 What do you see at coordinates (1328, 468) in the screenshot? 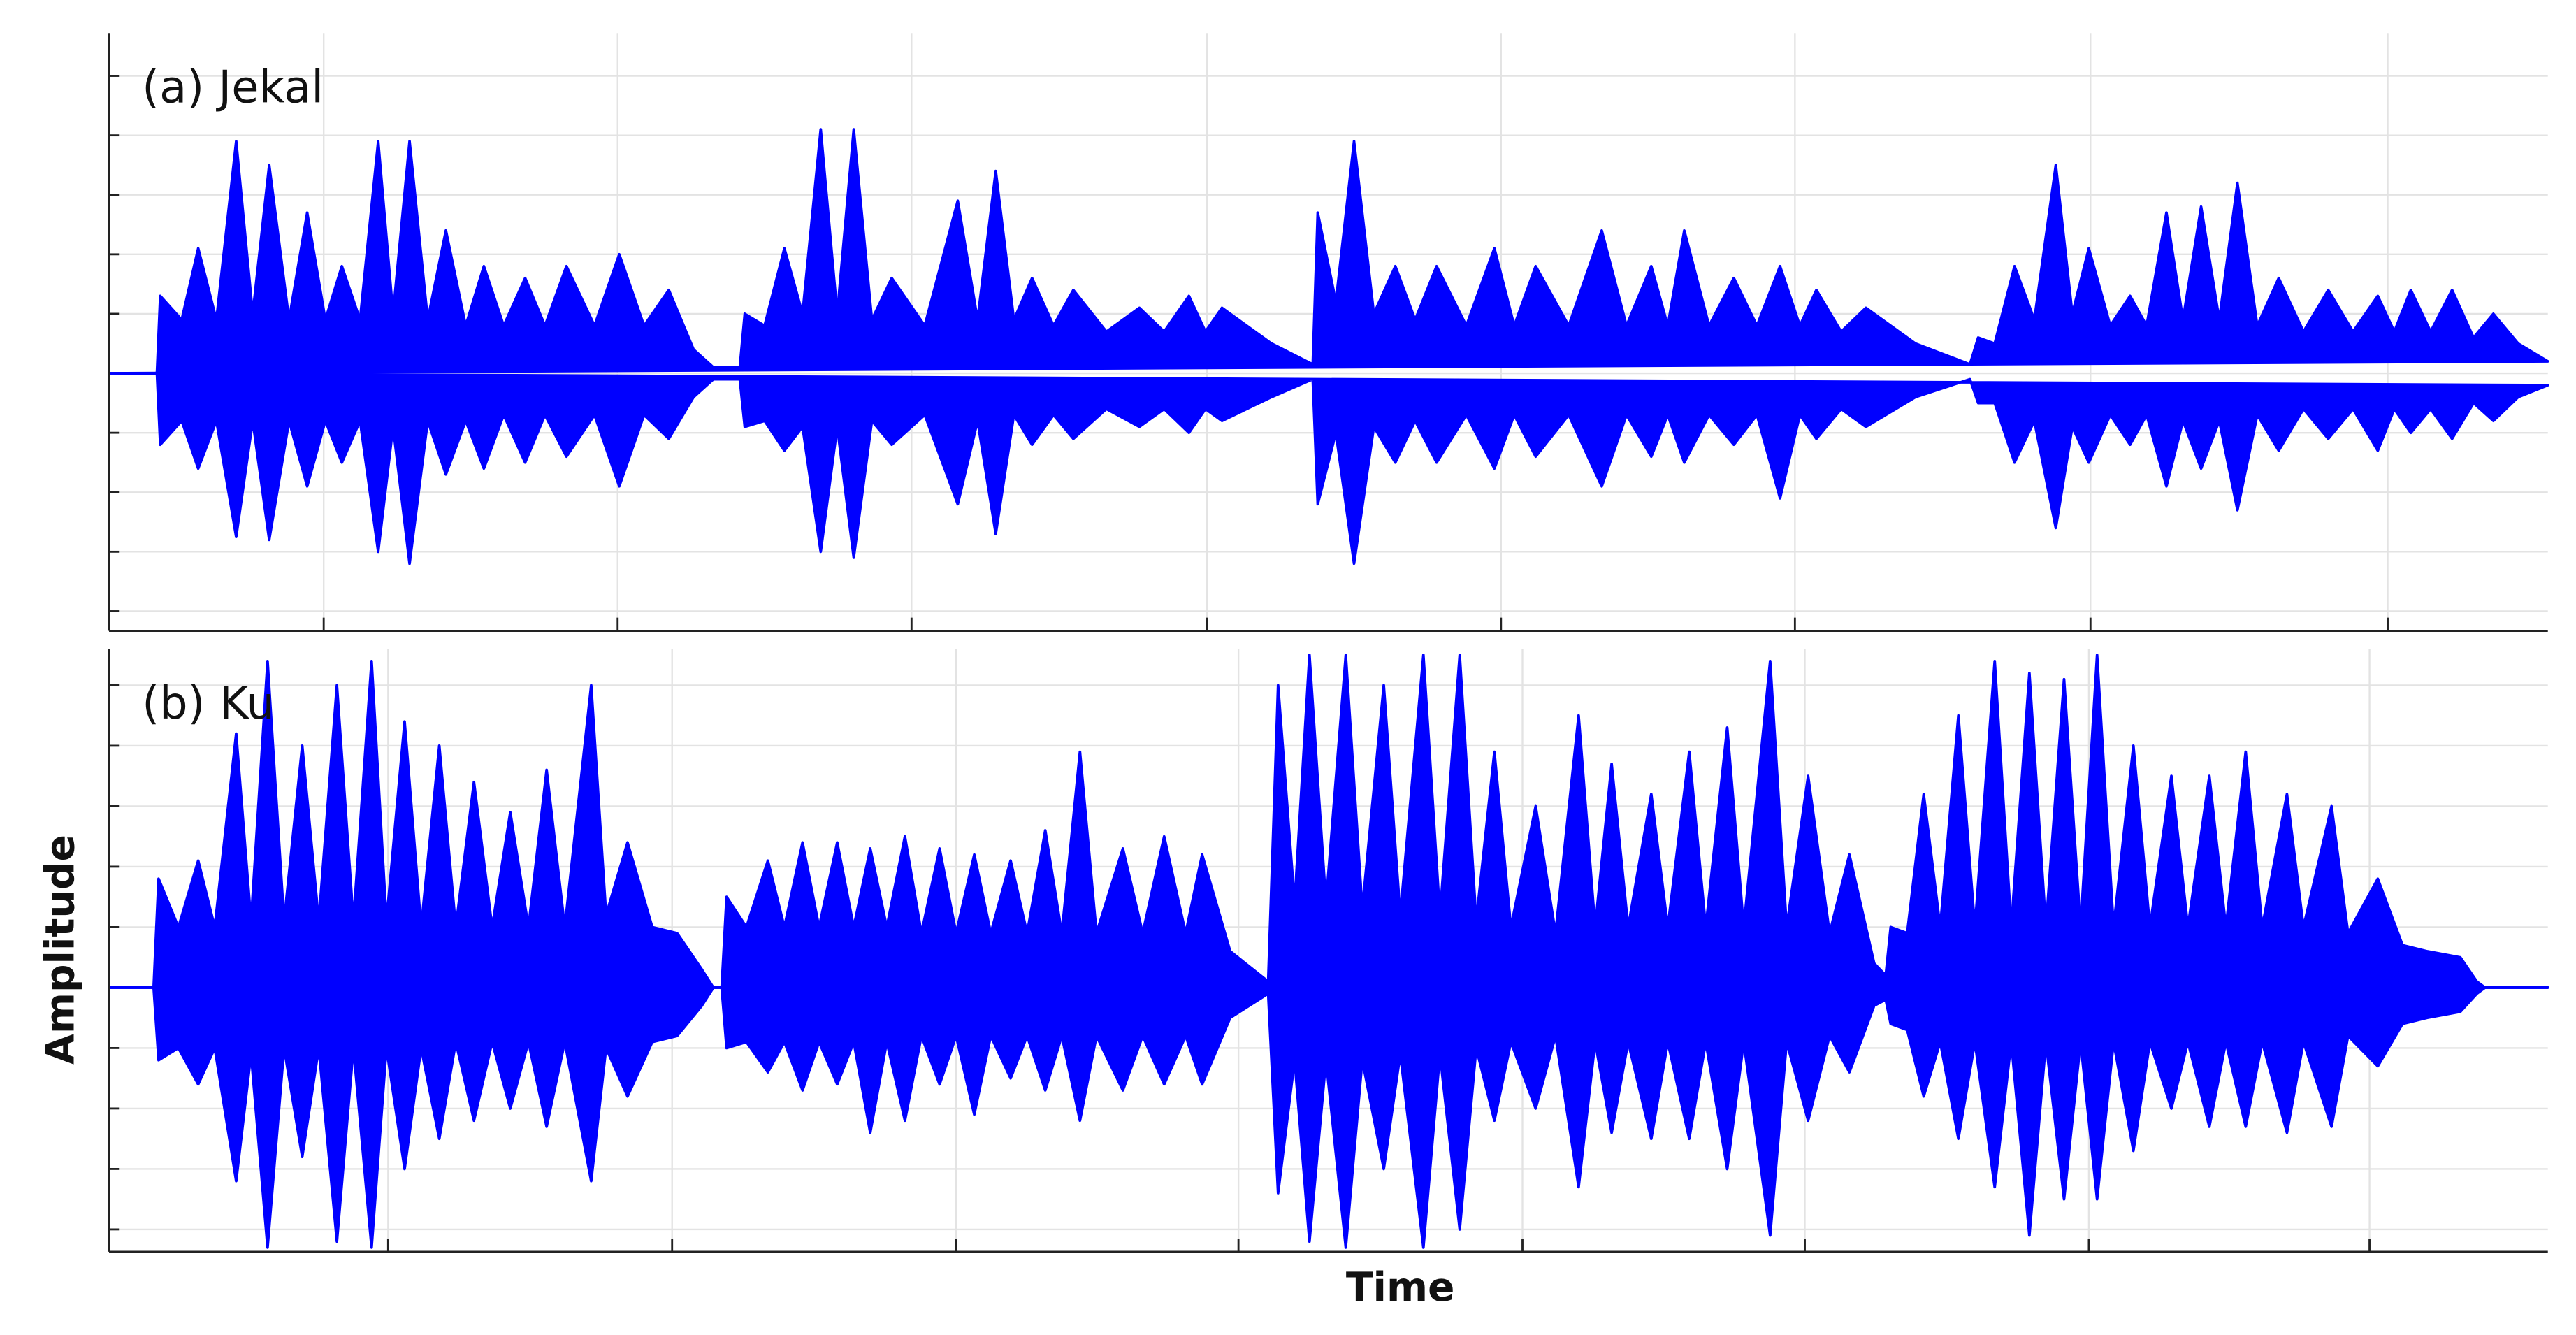
I see `waveform` at bounding box center [1328, 468].